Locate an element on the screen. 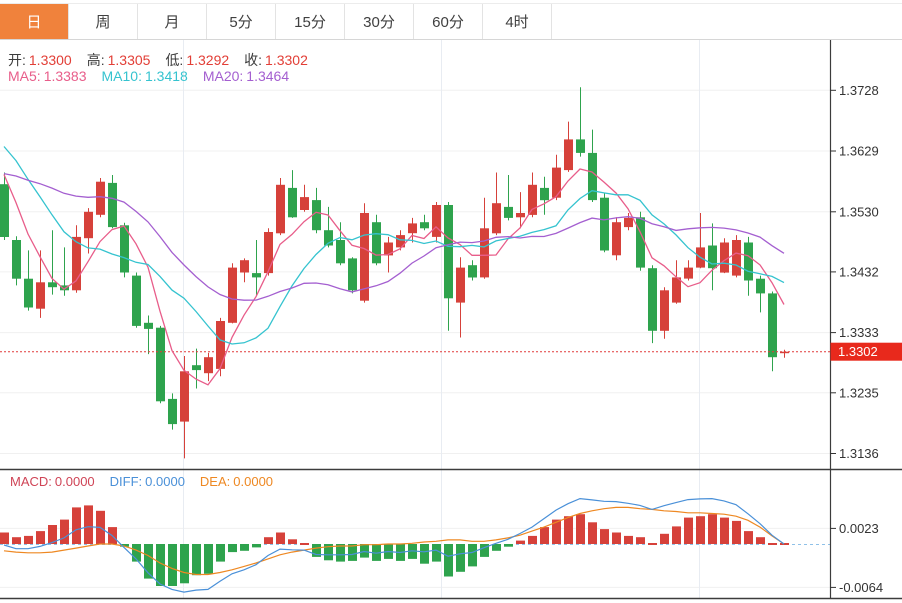 The image size is (902, 603). interval-tab-h4: 4时 is located at coordinates (517, 21).